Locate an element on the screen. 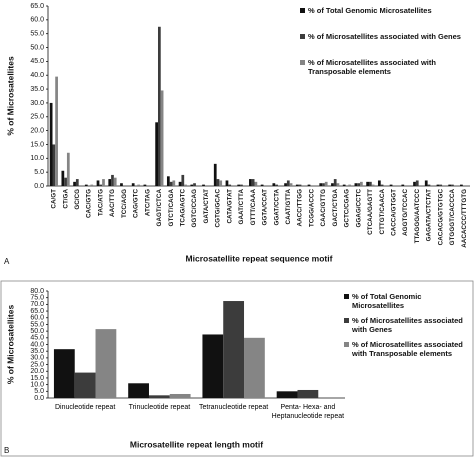 Image resolution: width=474 pixels, height=457 pixels. x-tick-label: TCC/AGG is located at coordinates (124, 203).